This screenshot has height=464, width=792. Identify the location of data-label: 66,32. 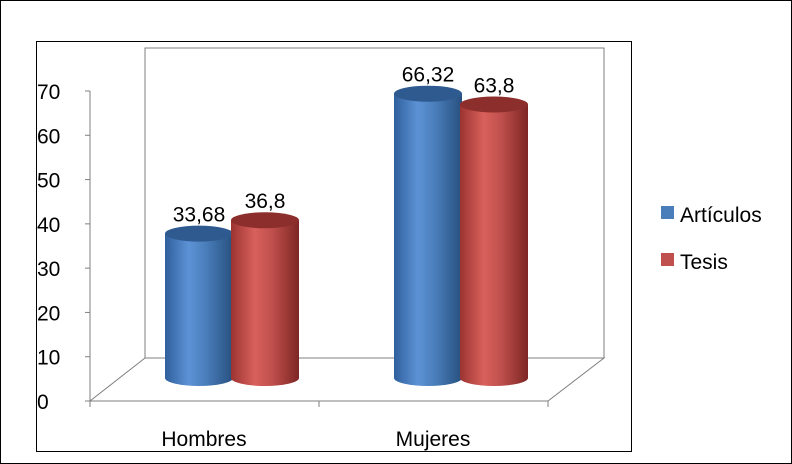
(428, 75).